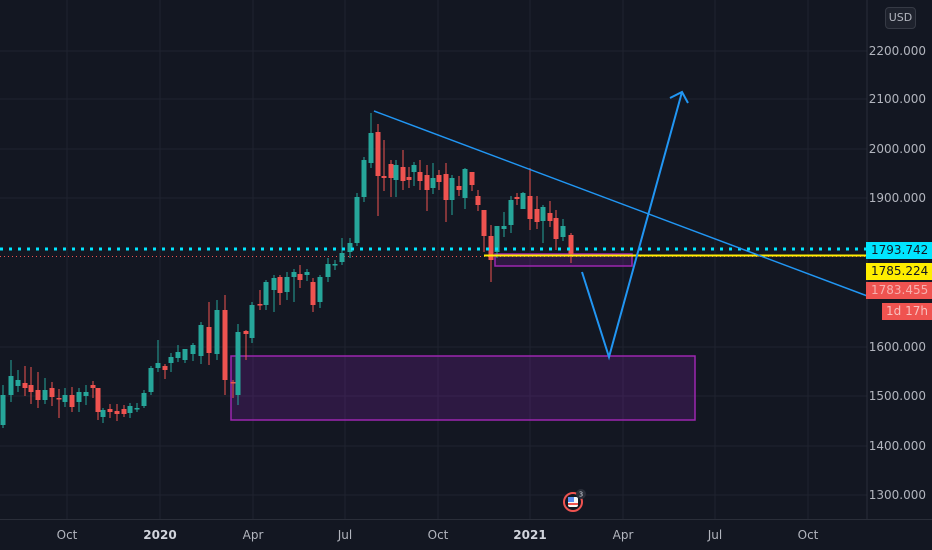  I want to click on currency-button: USD, so click(900, 18).